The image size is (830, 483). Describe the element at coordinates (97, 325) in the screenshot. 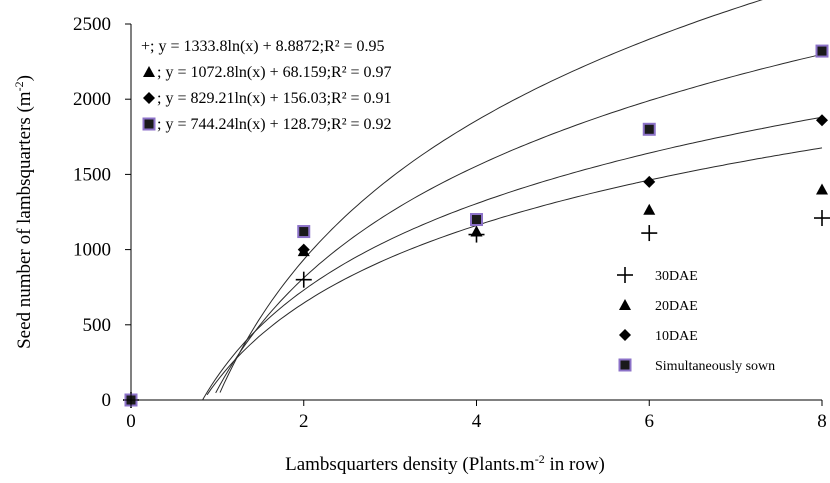

I see `y-tick-label: 500` at that location.